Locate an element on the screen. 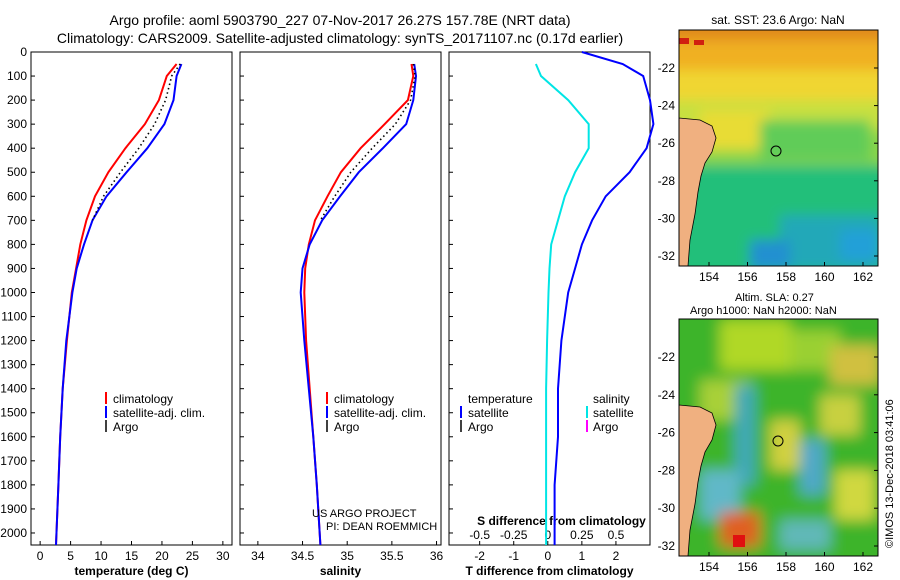 The image size is (900, 580). depth-tick-label: 700 is located at coordinates (17, 220).